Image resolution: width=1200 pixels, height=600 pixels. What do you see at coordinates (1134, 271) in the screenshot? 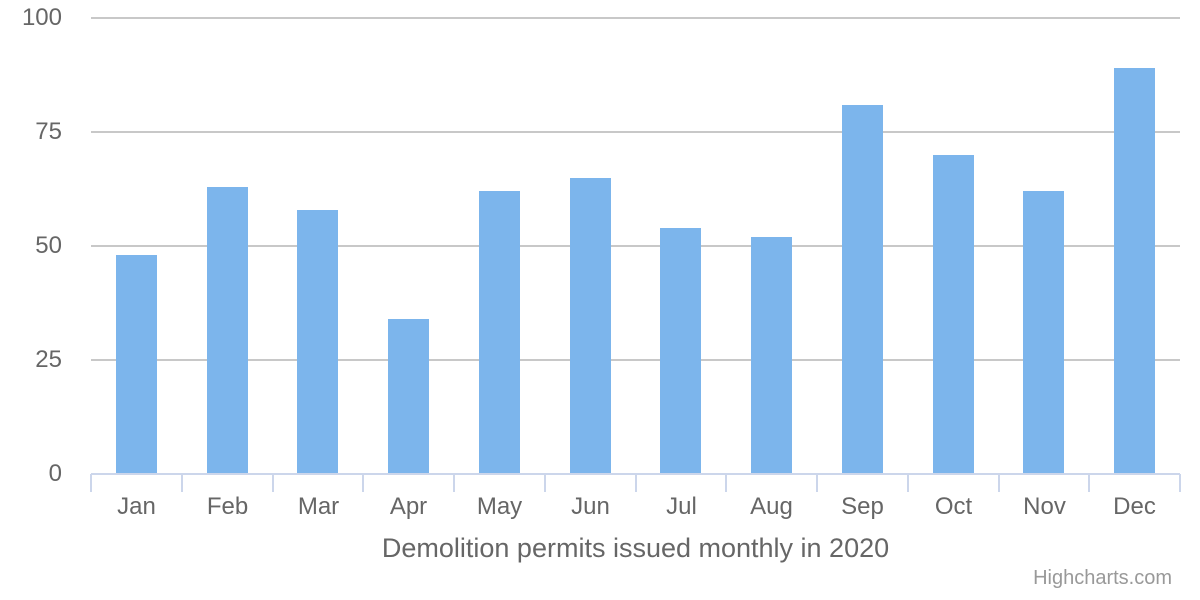
I see `bar-dec` at bounding box center [1134, 271].